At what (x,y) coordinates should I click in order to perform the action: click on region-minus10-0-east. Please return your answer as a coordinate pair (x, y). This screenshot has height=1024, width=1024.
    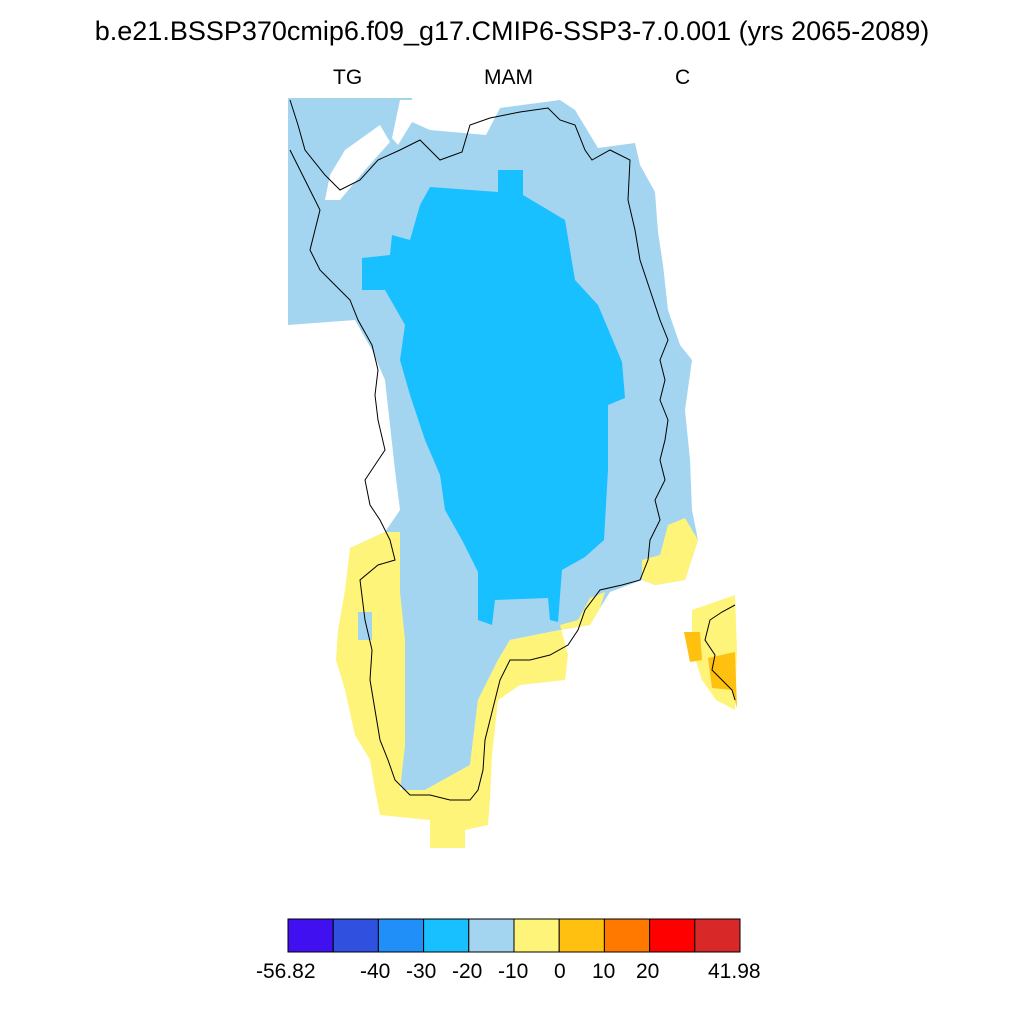
    Looking at the image, I should click on (670, 551).